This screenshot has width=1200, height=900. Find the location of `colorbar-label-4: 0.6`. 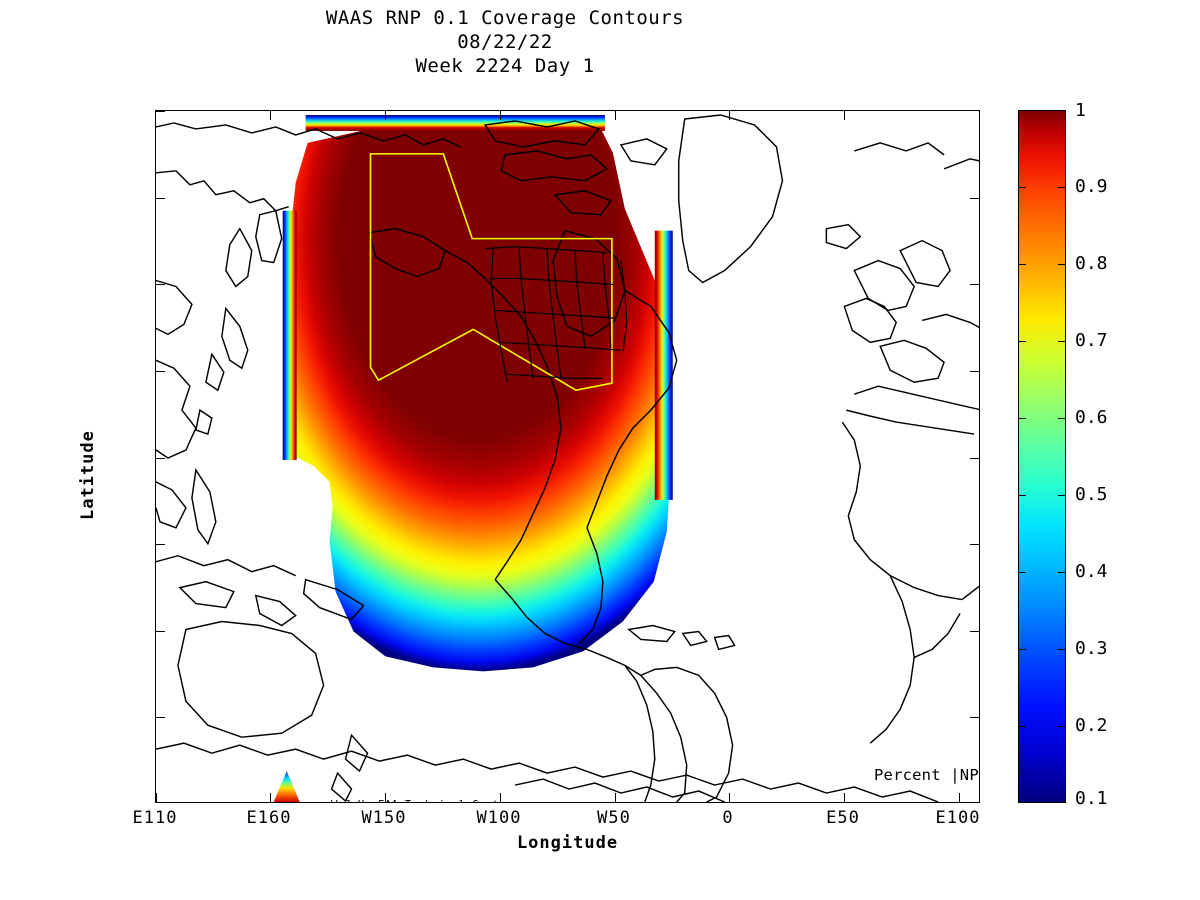

colorbar-label-4: 0.6 is located at coordinates (1091, 417).